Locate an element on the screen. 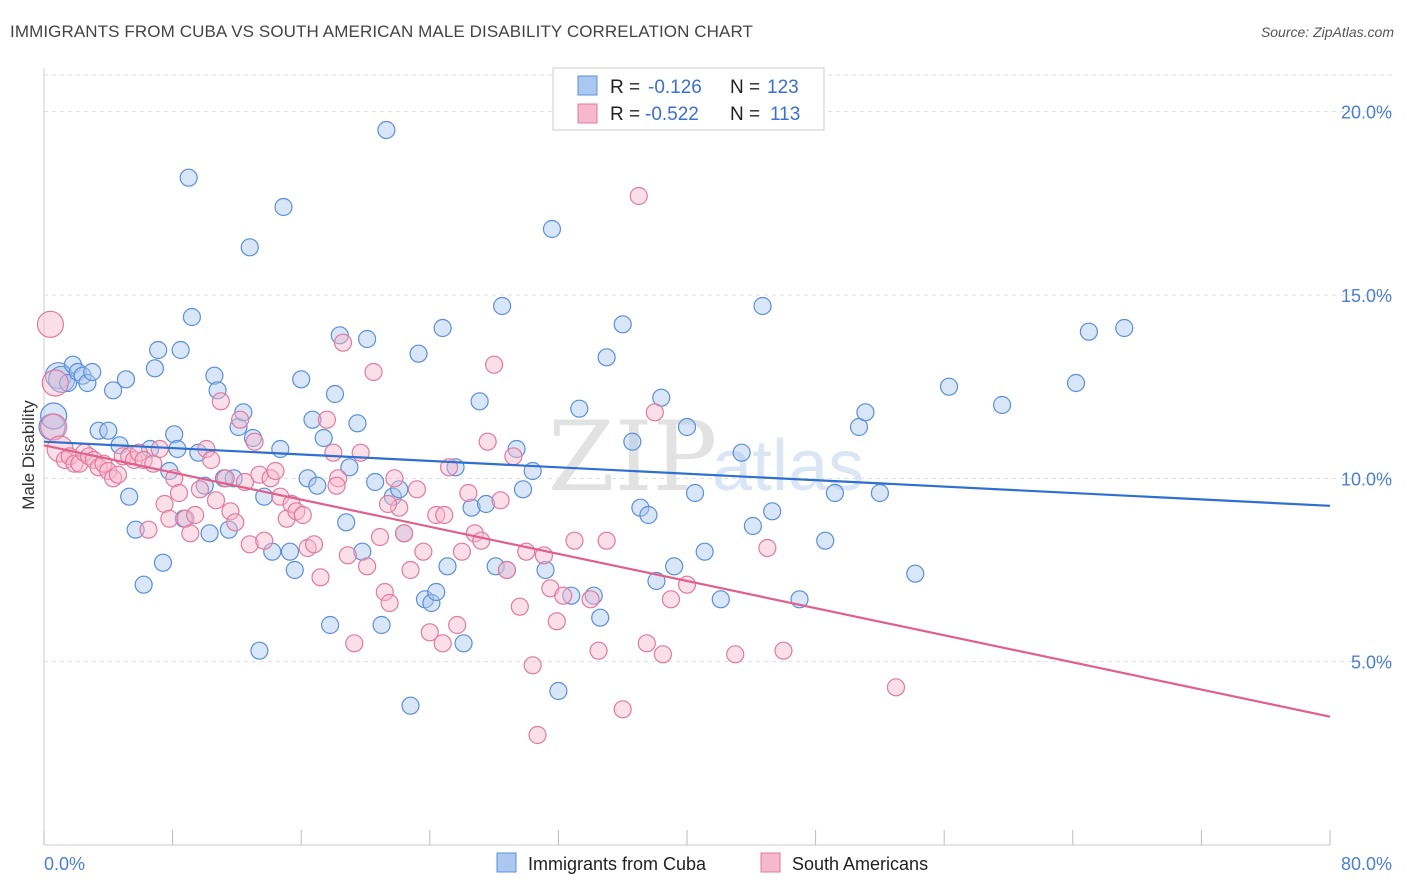 This screenshot has height=892, width=1406. legend-swatch-cuba is located at coordinates (587, 85).